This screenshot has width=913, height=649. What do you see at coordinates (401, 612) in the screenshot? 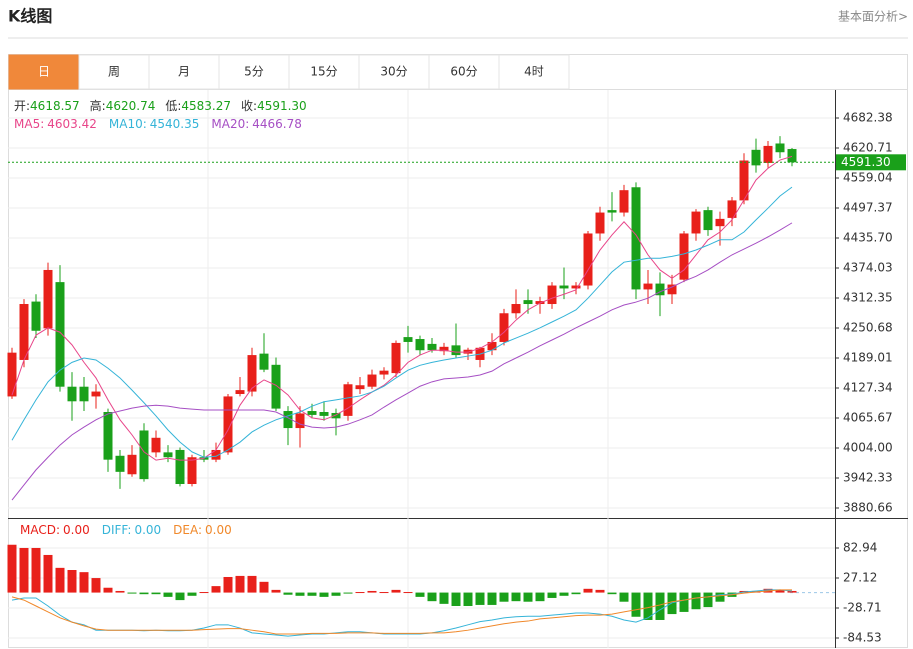
I see `indicator-line` at bounding box center [401, 612].